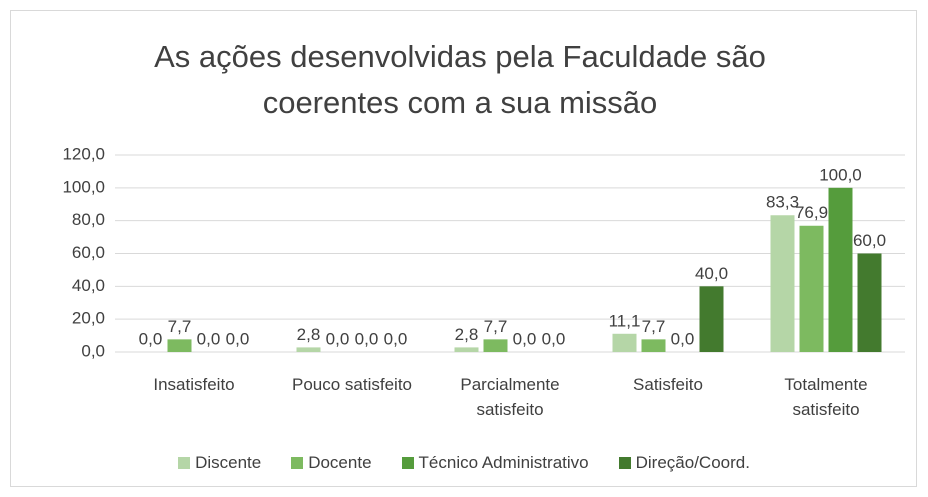 The image size is (928, 497). Describe the element at coordinates (510, 397) in the screenshot. I see `x-tick-label: Parcialmente satisfeito` at that location.